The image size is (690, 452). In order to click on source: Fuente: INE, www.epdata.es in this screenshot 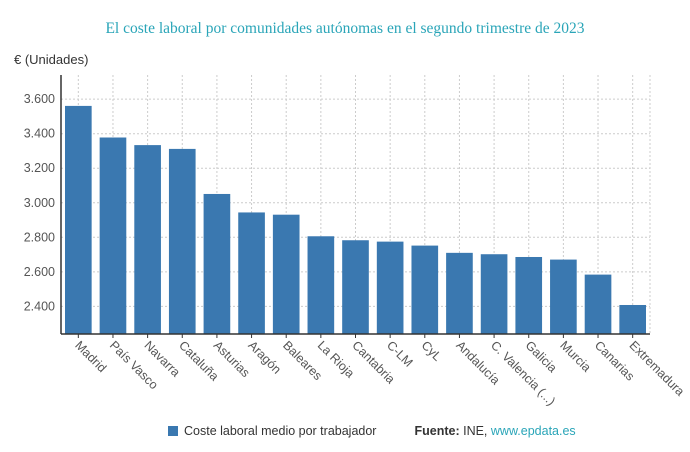, I will do `click(494, 431)`.